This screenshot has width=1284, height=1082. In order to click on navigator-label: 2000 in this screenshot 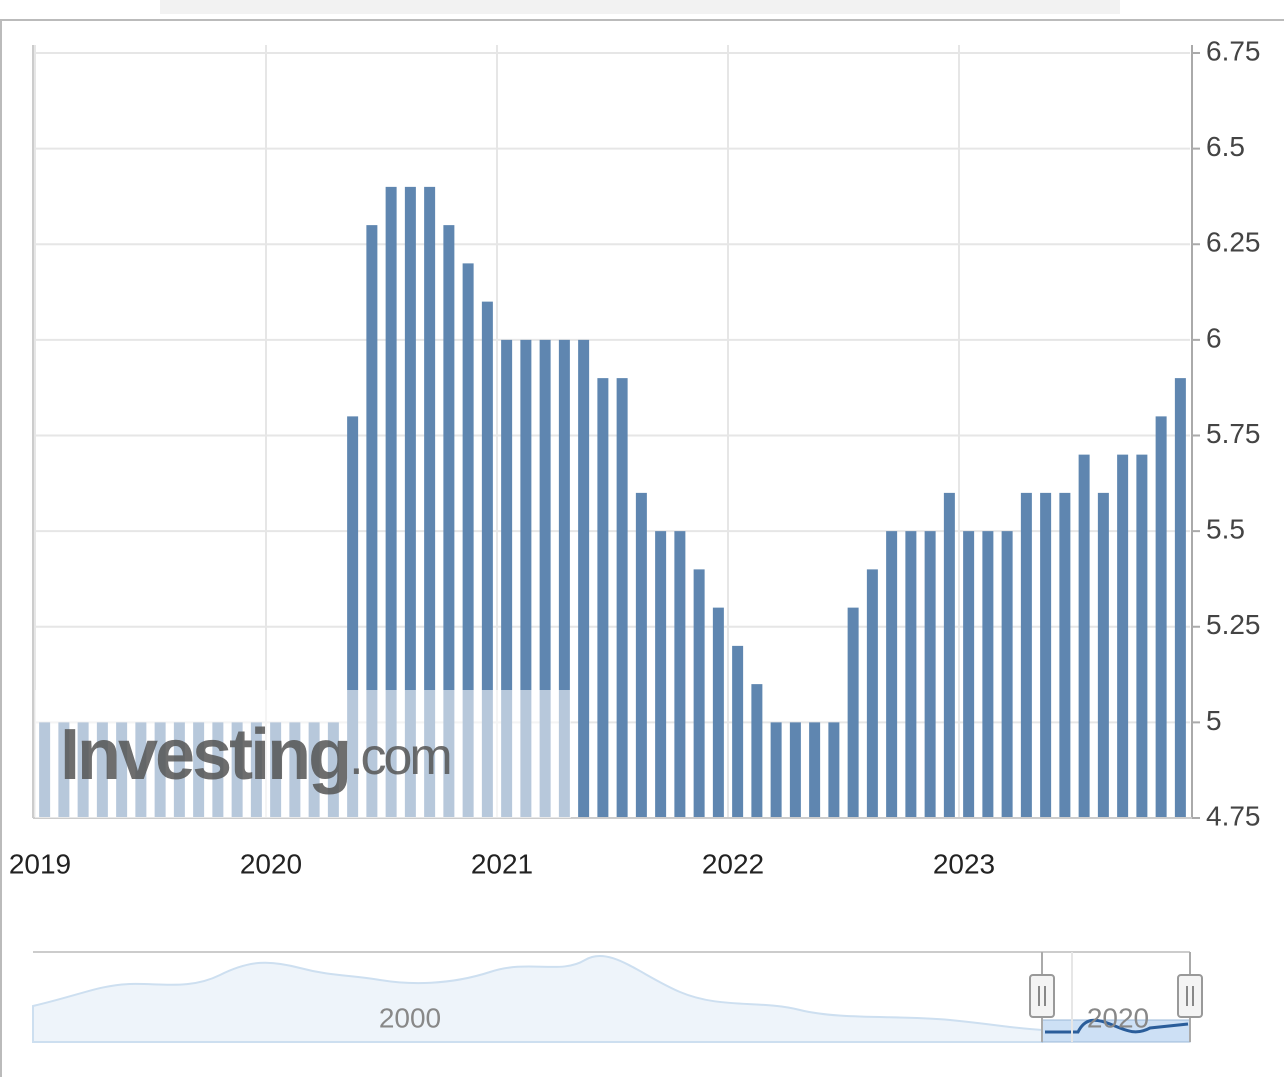, I will do `click(410, 1017)`.